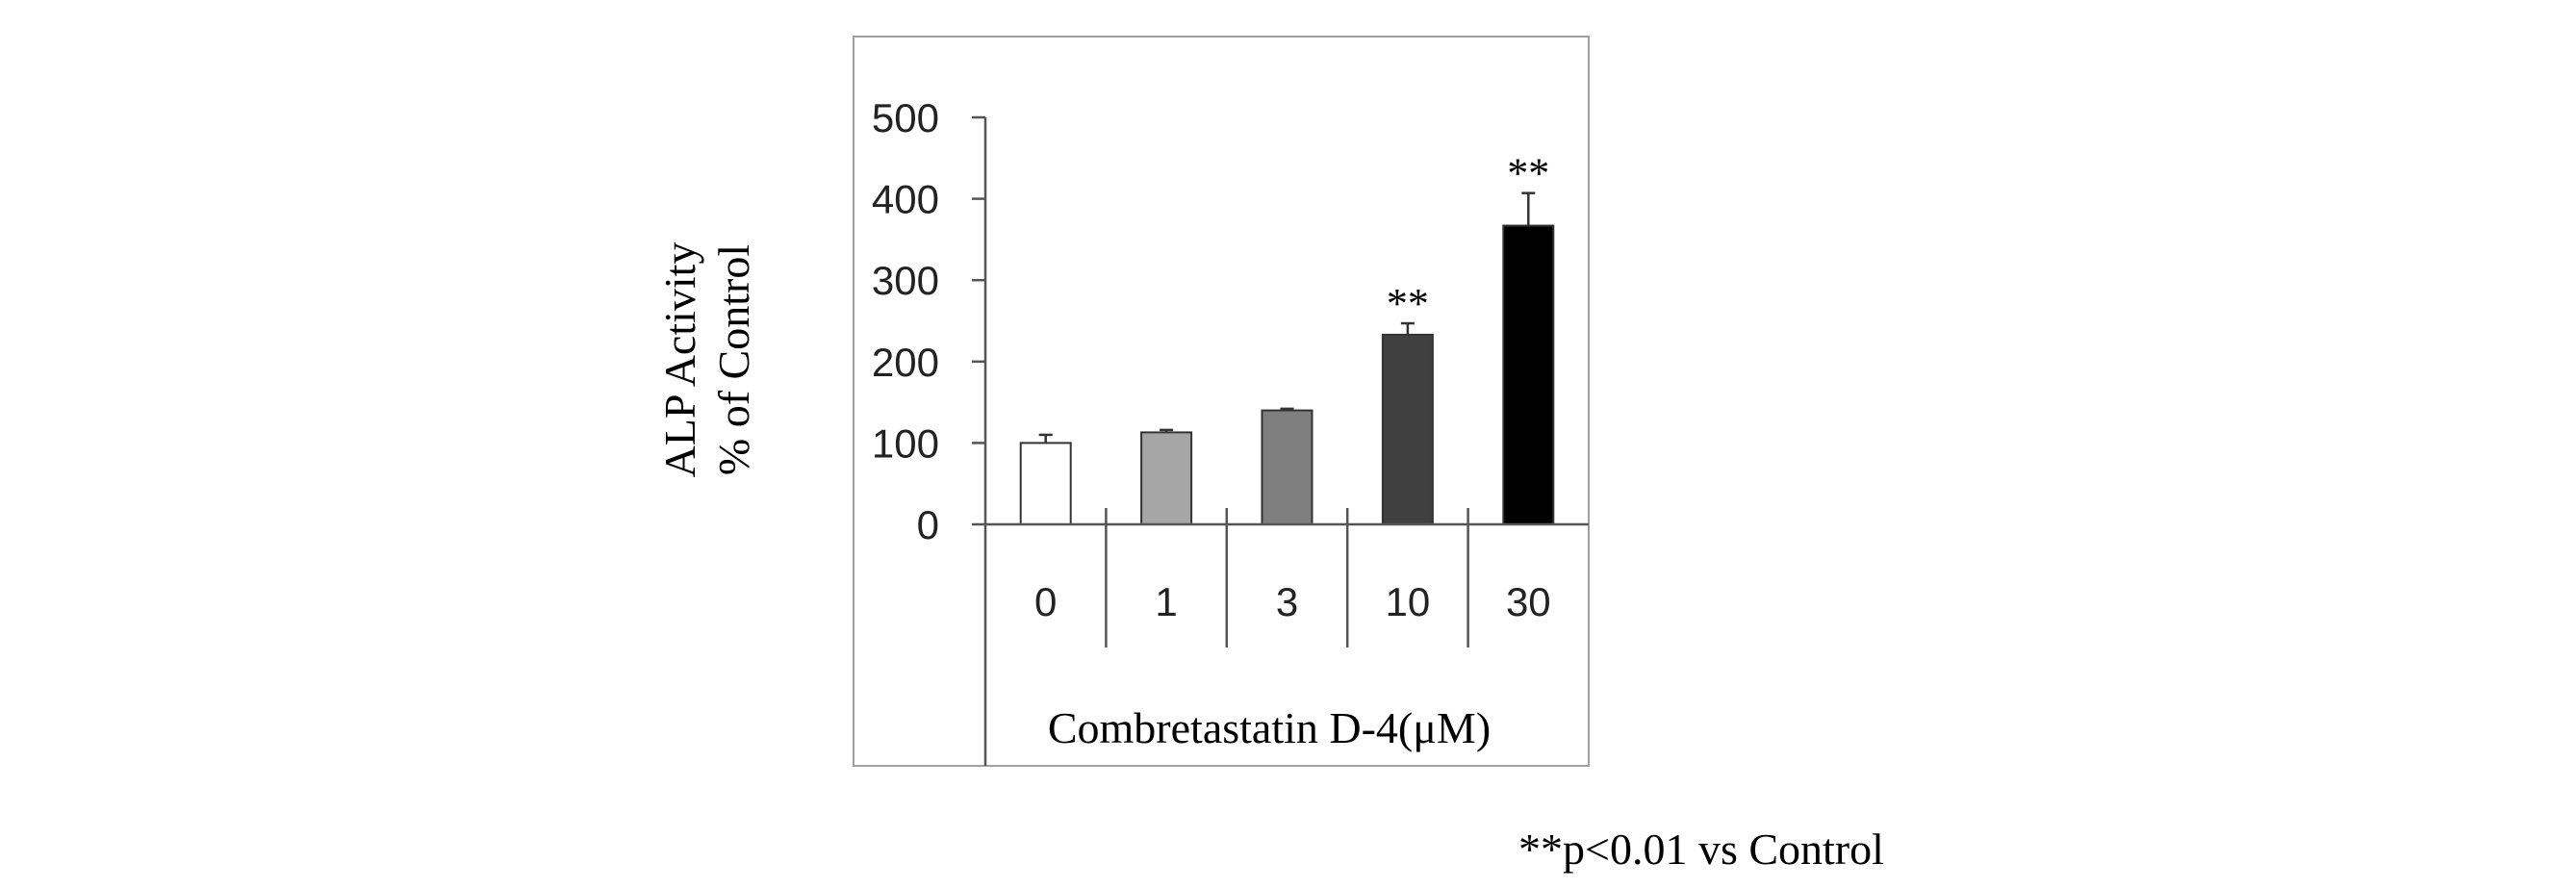 This screenshot has width=2576, height=889. Describe the element at coordinates (905, 280) in the screenshot. I see `y-tick-label: 300` at that location.